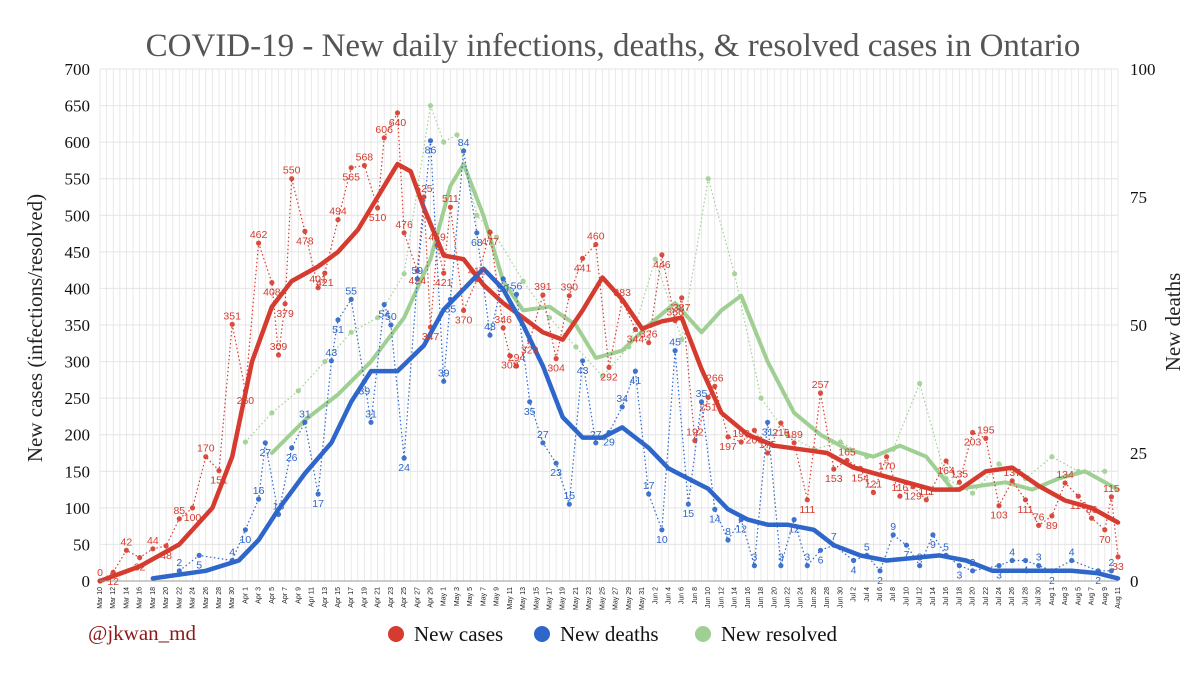 This screenshot has width=1200, height=676. What do you see at coordinates (153, 598) in the screenshot?
I see `x-tick-label: Mar 18` at bounding box center [153, 598].